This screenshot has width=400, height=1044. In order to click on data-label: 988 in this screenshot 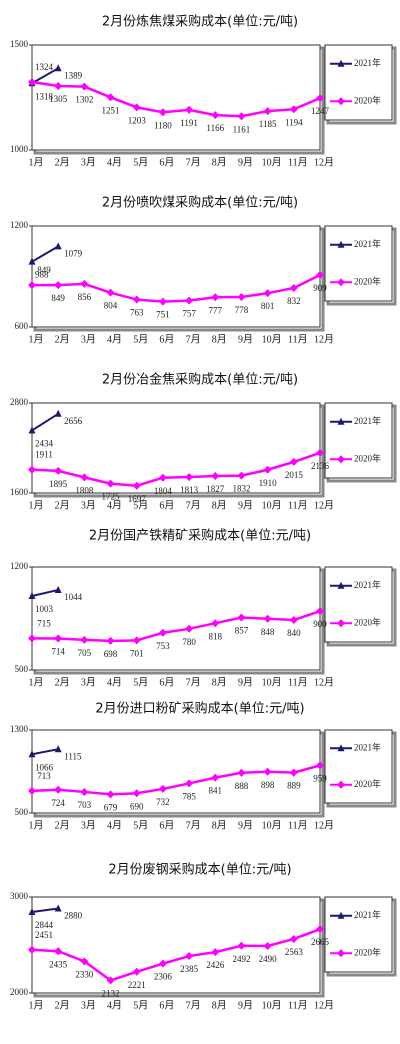, I will do `click(42, 275)`.